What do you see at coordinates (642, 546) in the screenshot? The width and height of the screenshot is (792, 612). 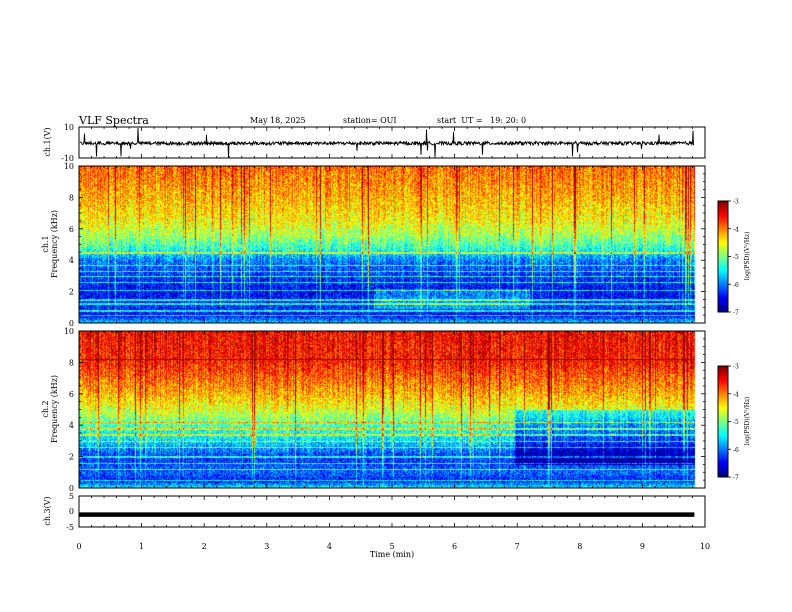 I see `x-tick-label: 9` at bounding box center [642, 546].